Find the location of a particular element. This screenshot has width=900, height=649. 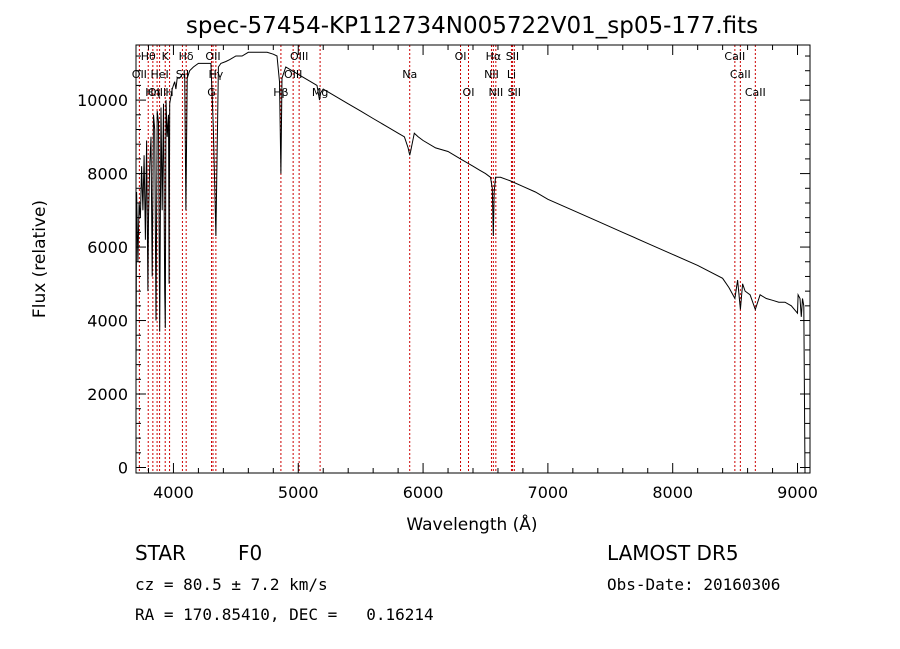

y-tick-label: 6000 is located at coordinates (107, 247).